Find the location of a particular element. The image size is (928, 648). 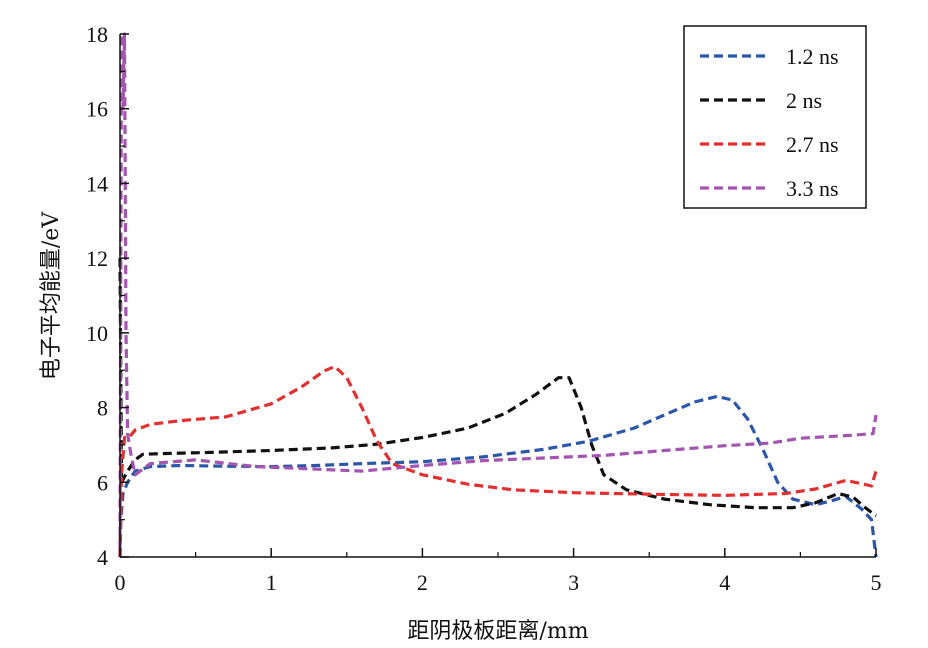

legend: 1.2 ns 2 ns 2.7 ns 3.3 ns is located at coordinates (775, 117).